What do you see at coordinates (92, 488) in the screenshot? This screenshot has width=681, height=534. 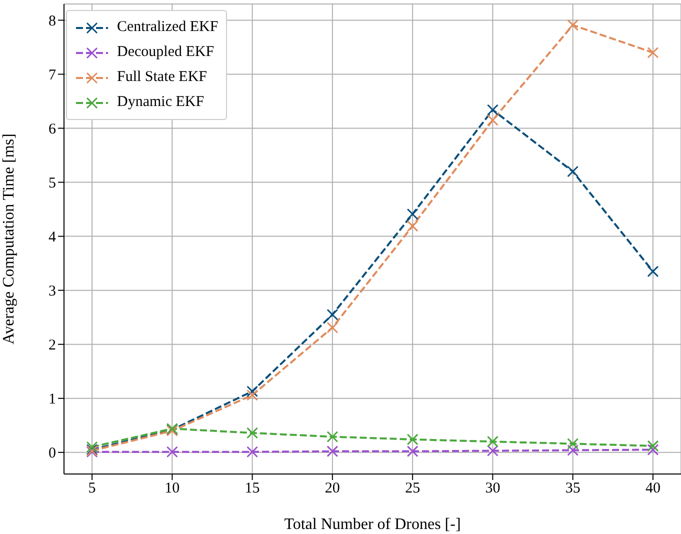 I see `x-tick-label: 5` at bounding box center [92, 488].